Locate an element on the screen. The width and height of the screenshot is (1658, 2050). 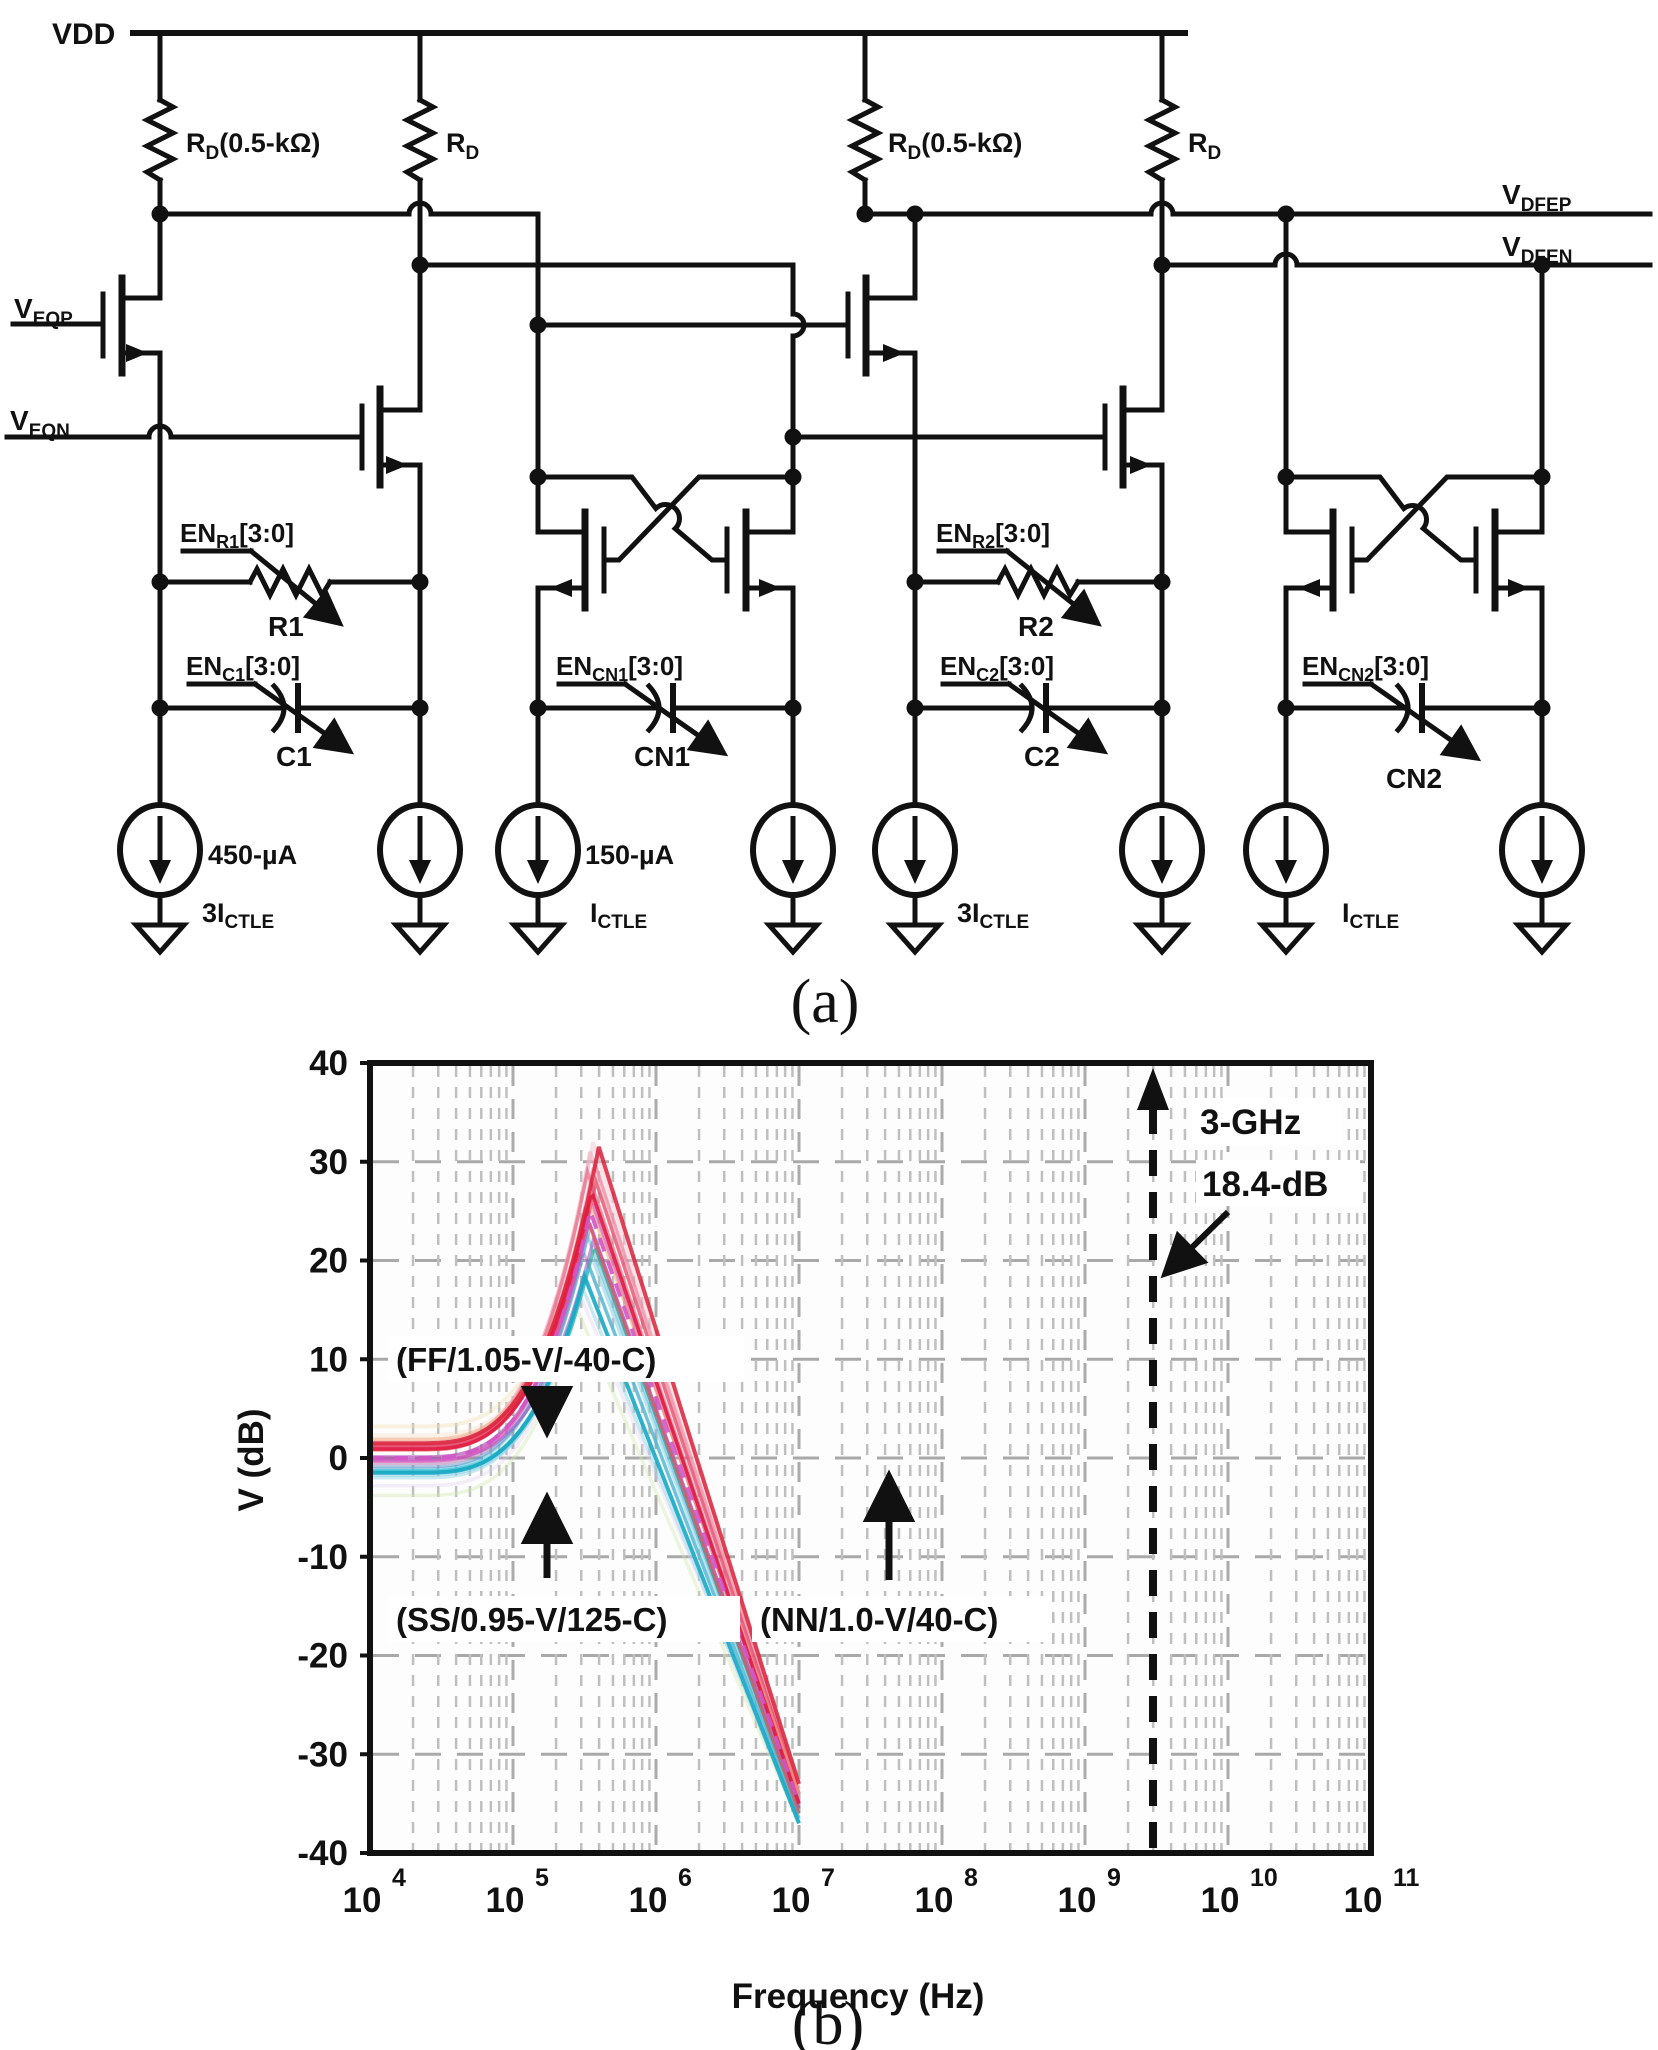
ss-corner-text: (SS/0.95-V/125-C) is located at coordinates (531, 1619).